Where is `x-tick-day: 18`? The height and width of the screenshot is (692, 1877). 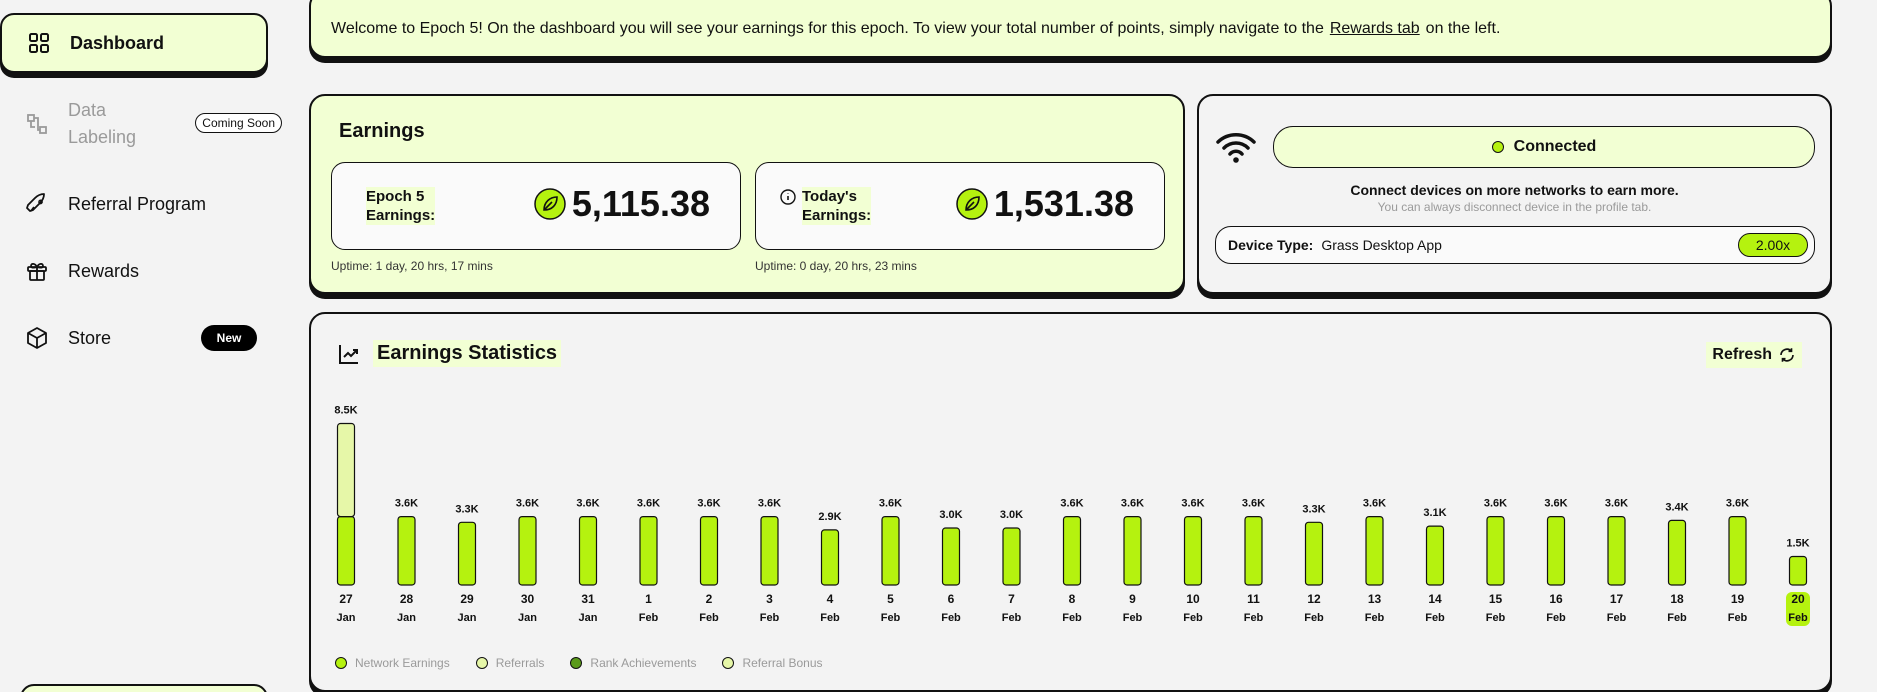
x-tick-day: 18 is located at coordinates (1677, 599).